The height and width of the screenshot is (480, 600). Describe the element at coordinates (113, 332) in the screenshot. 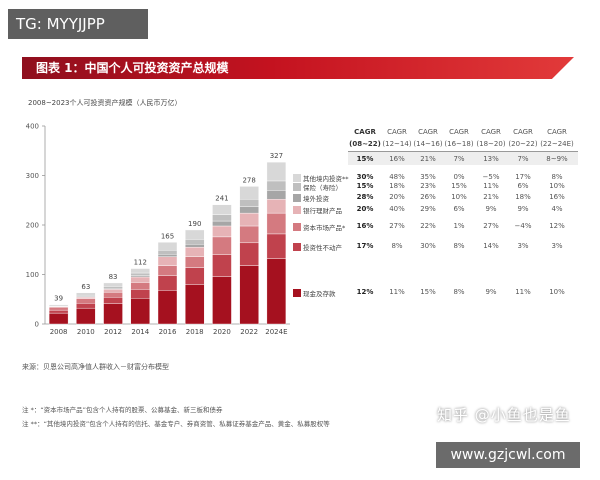

I see `x-tick-label: 2012` at that location.